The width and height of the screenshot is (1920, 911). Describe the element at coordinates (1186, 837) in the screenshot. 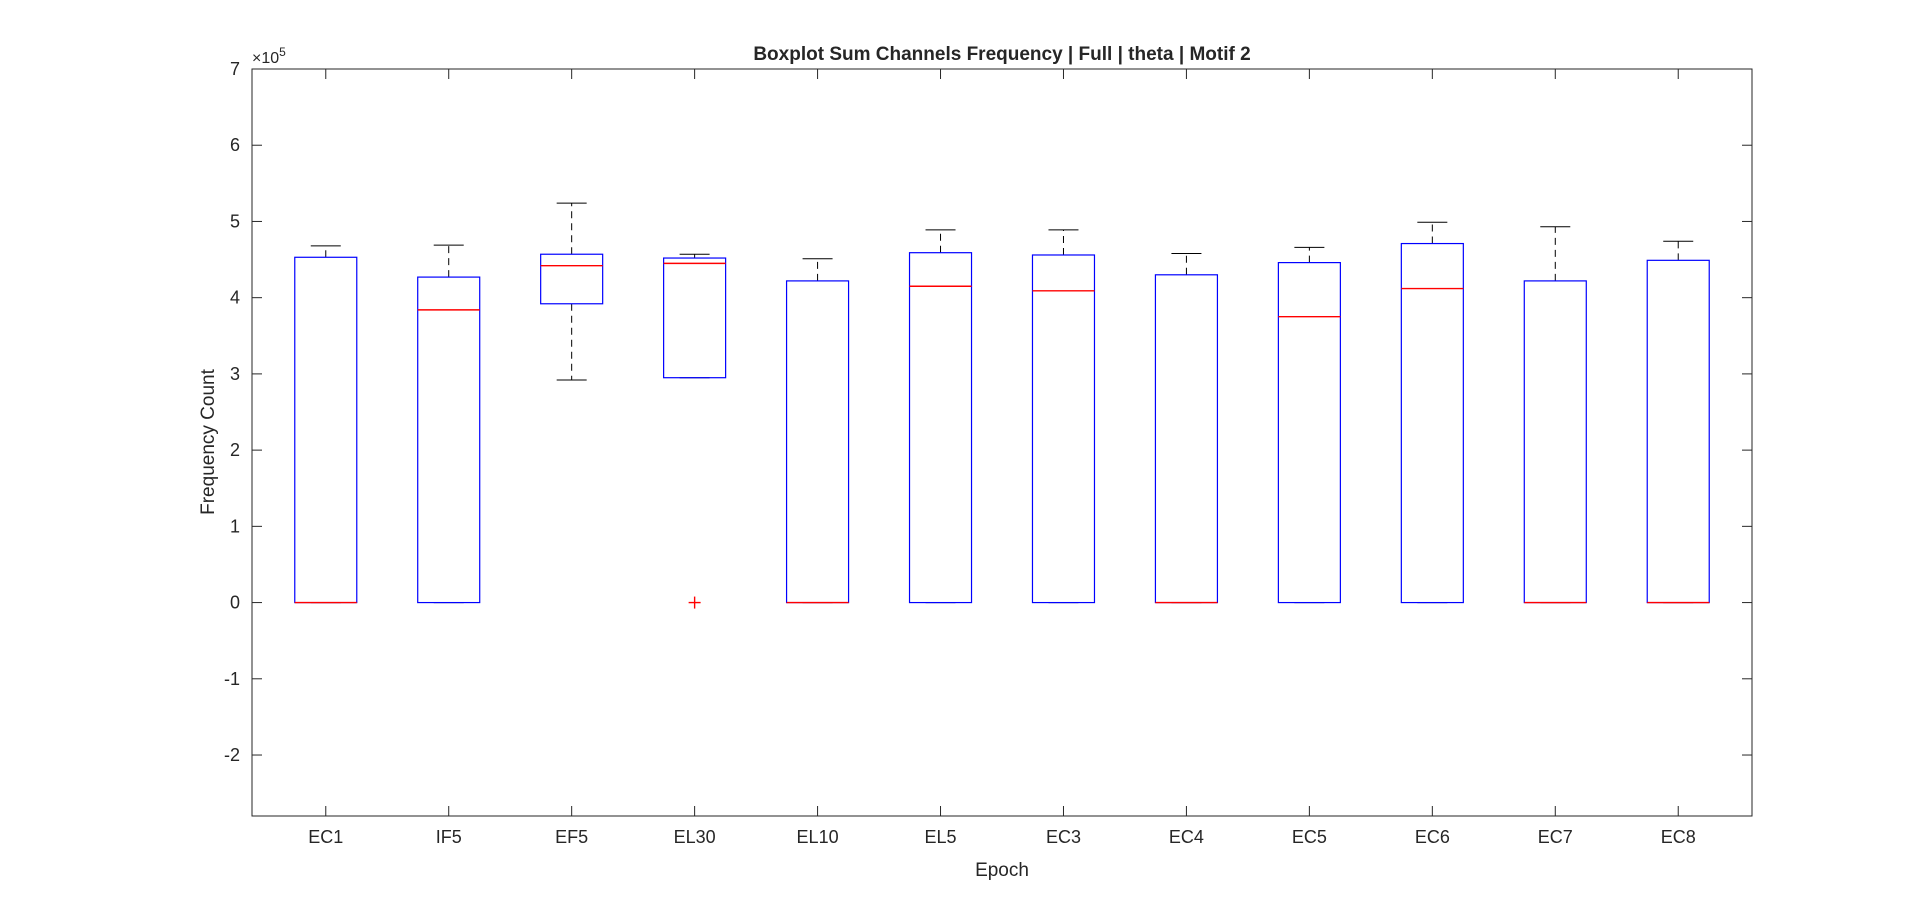

I see `x-tick-label: EC4` at that location.